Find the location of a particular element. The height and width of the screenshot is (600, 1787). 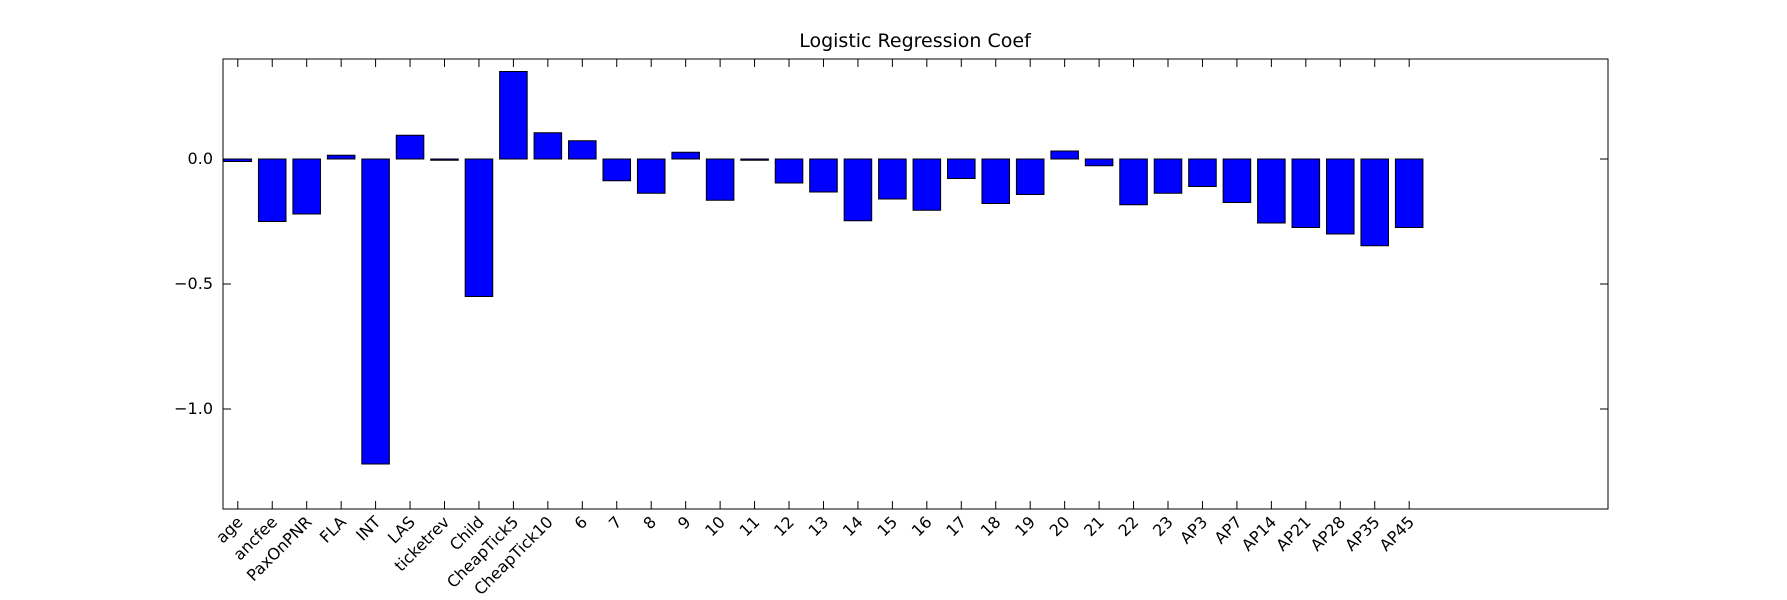

x-tick-label: 6 is located at coordinates (580, 522).